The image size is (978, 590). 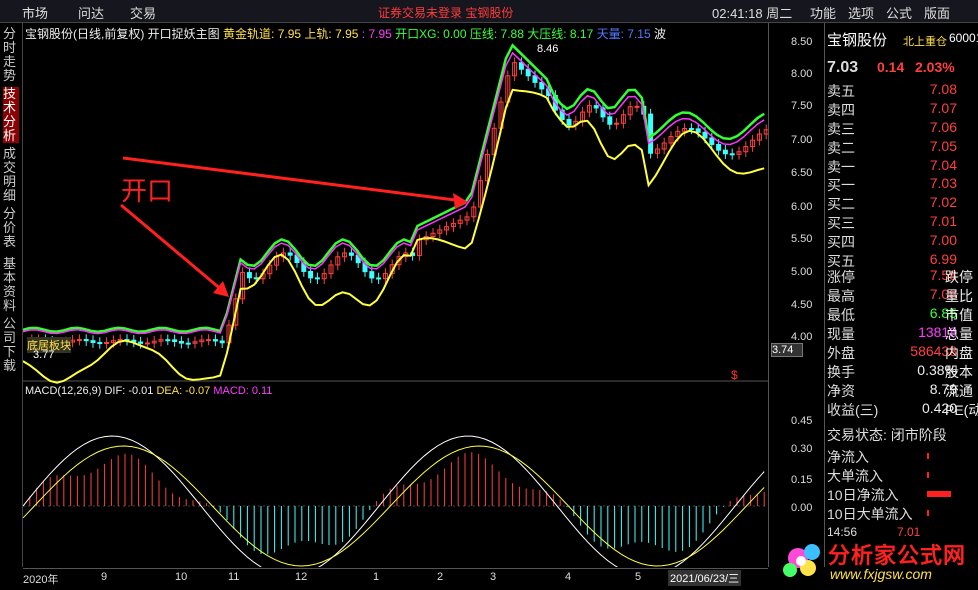 What do you see at coordinates (937, 13) in the screenshot?
I see `menu-layout: 版面` at bounding box center [937, 13].